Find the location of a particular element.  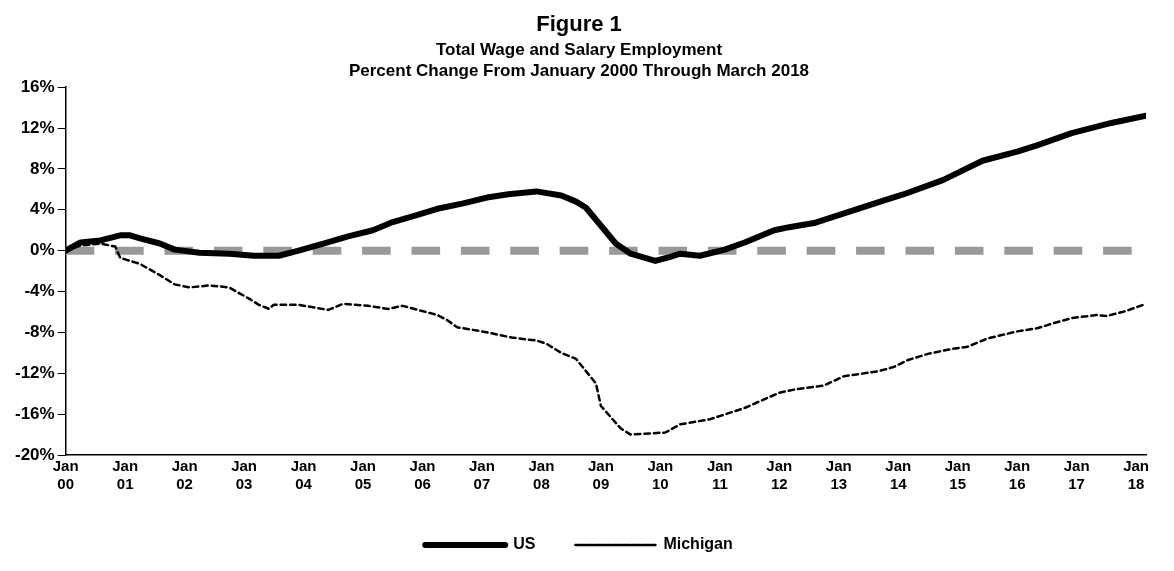

y-tick-label: -4% is located at coordinates (39, 291).